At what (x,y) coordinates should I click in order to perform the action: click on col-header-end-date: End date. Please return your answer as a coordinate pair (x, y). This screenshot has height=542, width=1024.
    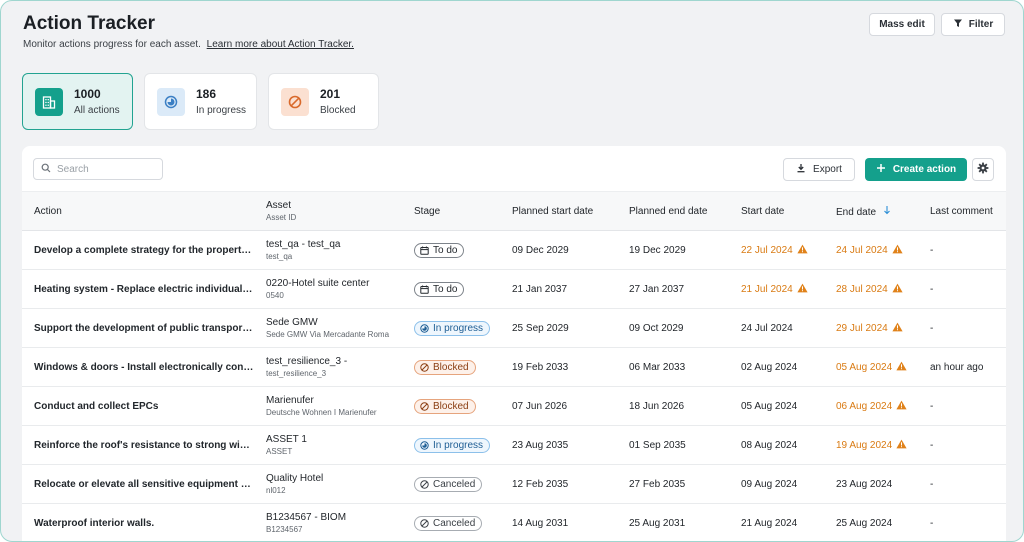
    Looking at the image, I should click on (871, 211).